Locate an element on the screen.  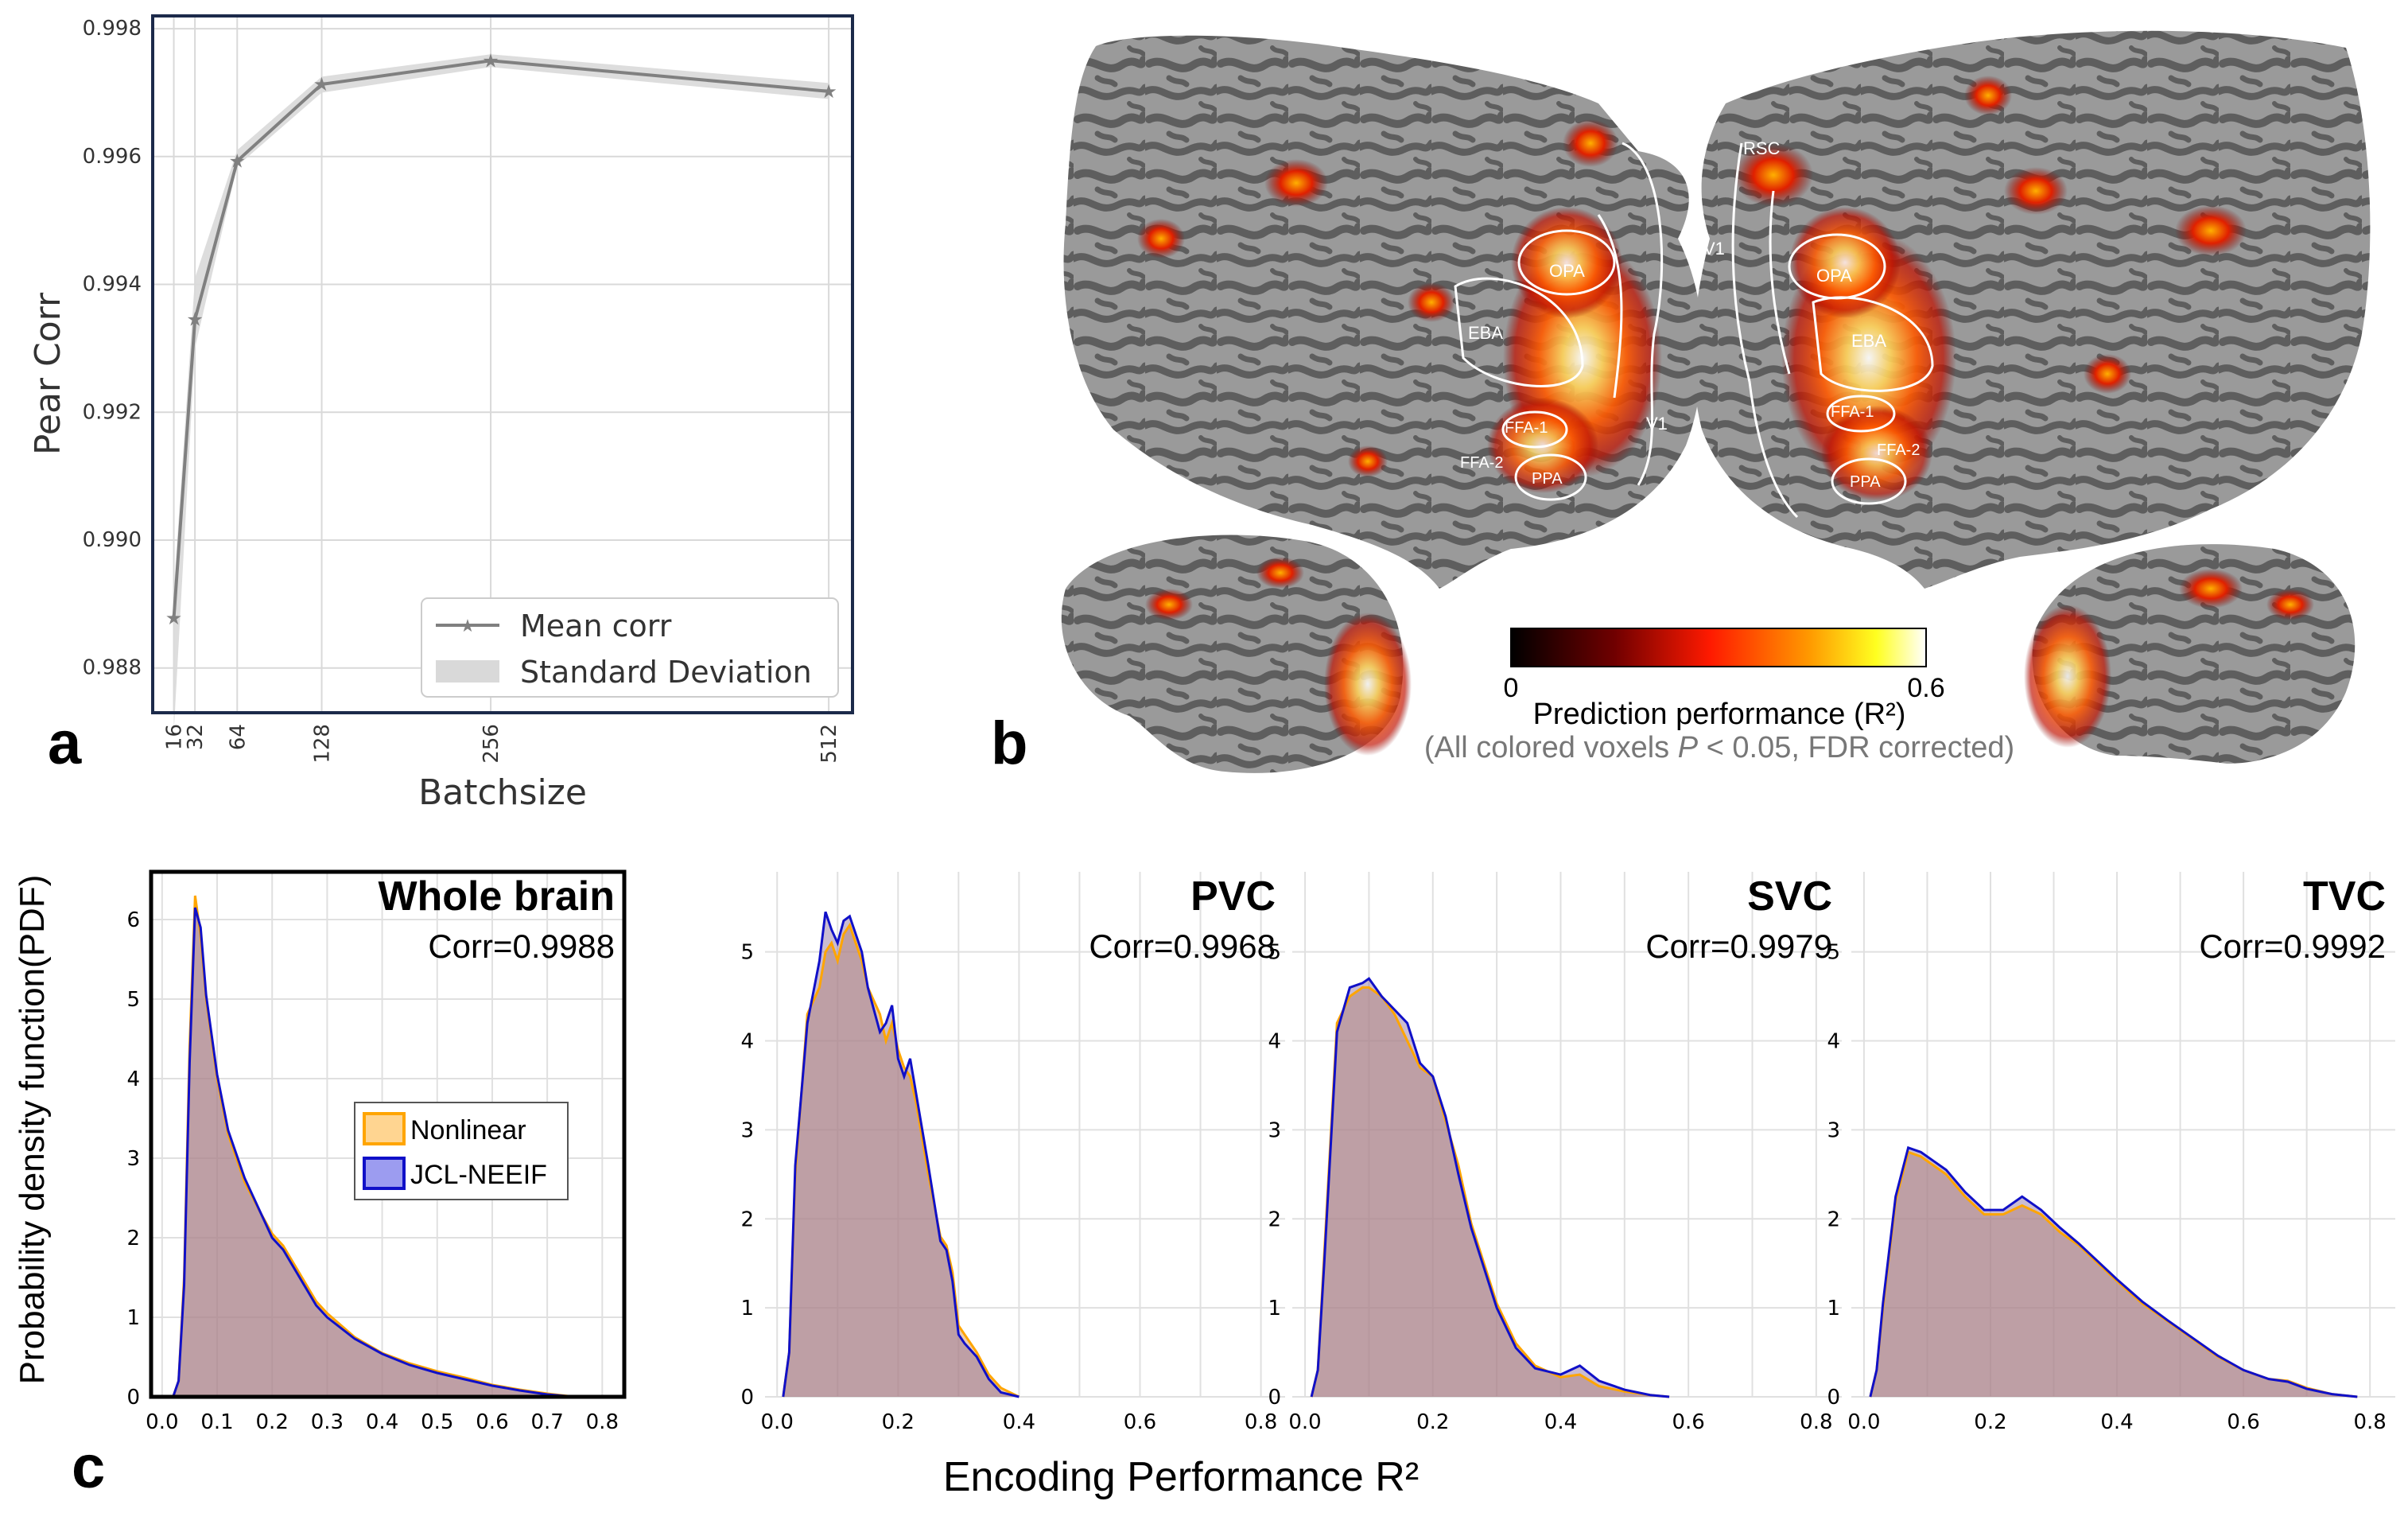
right-roi-opa: OPA is located at coordinates (1834, 276).